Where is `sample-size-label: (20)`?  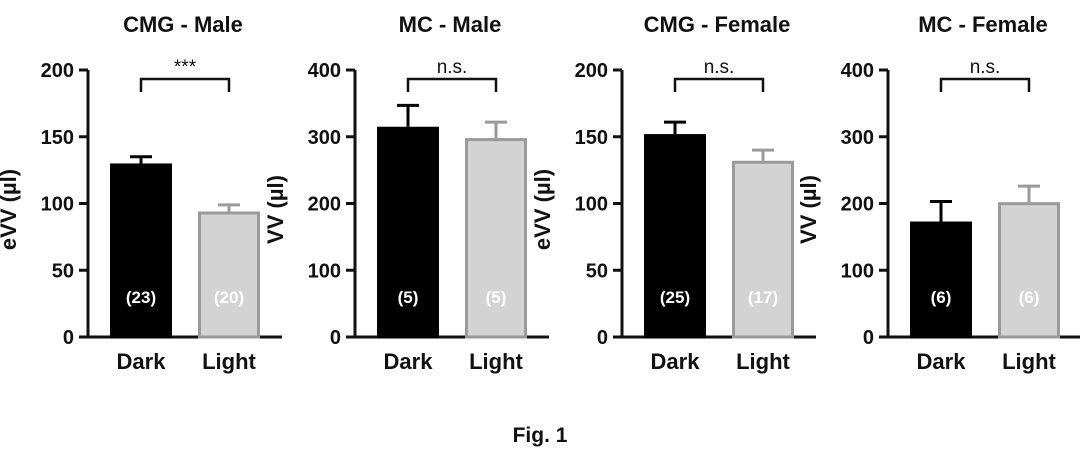
sample-size-label: (20) is located at coordinates (229, 297).